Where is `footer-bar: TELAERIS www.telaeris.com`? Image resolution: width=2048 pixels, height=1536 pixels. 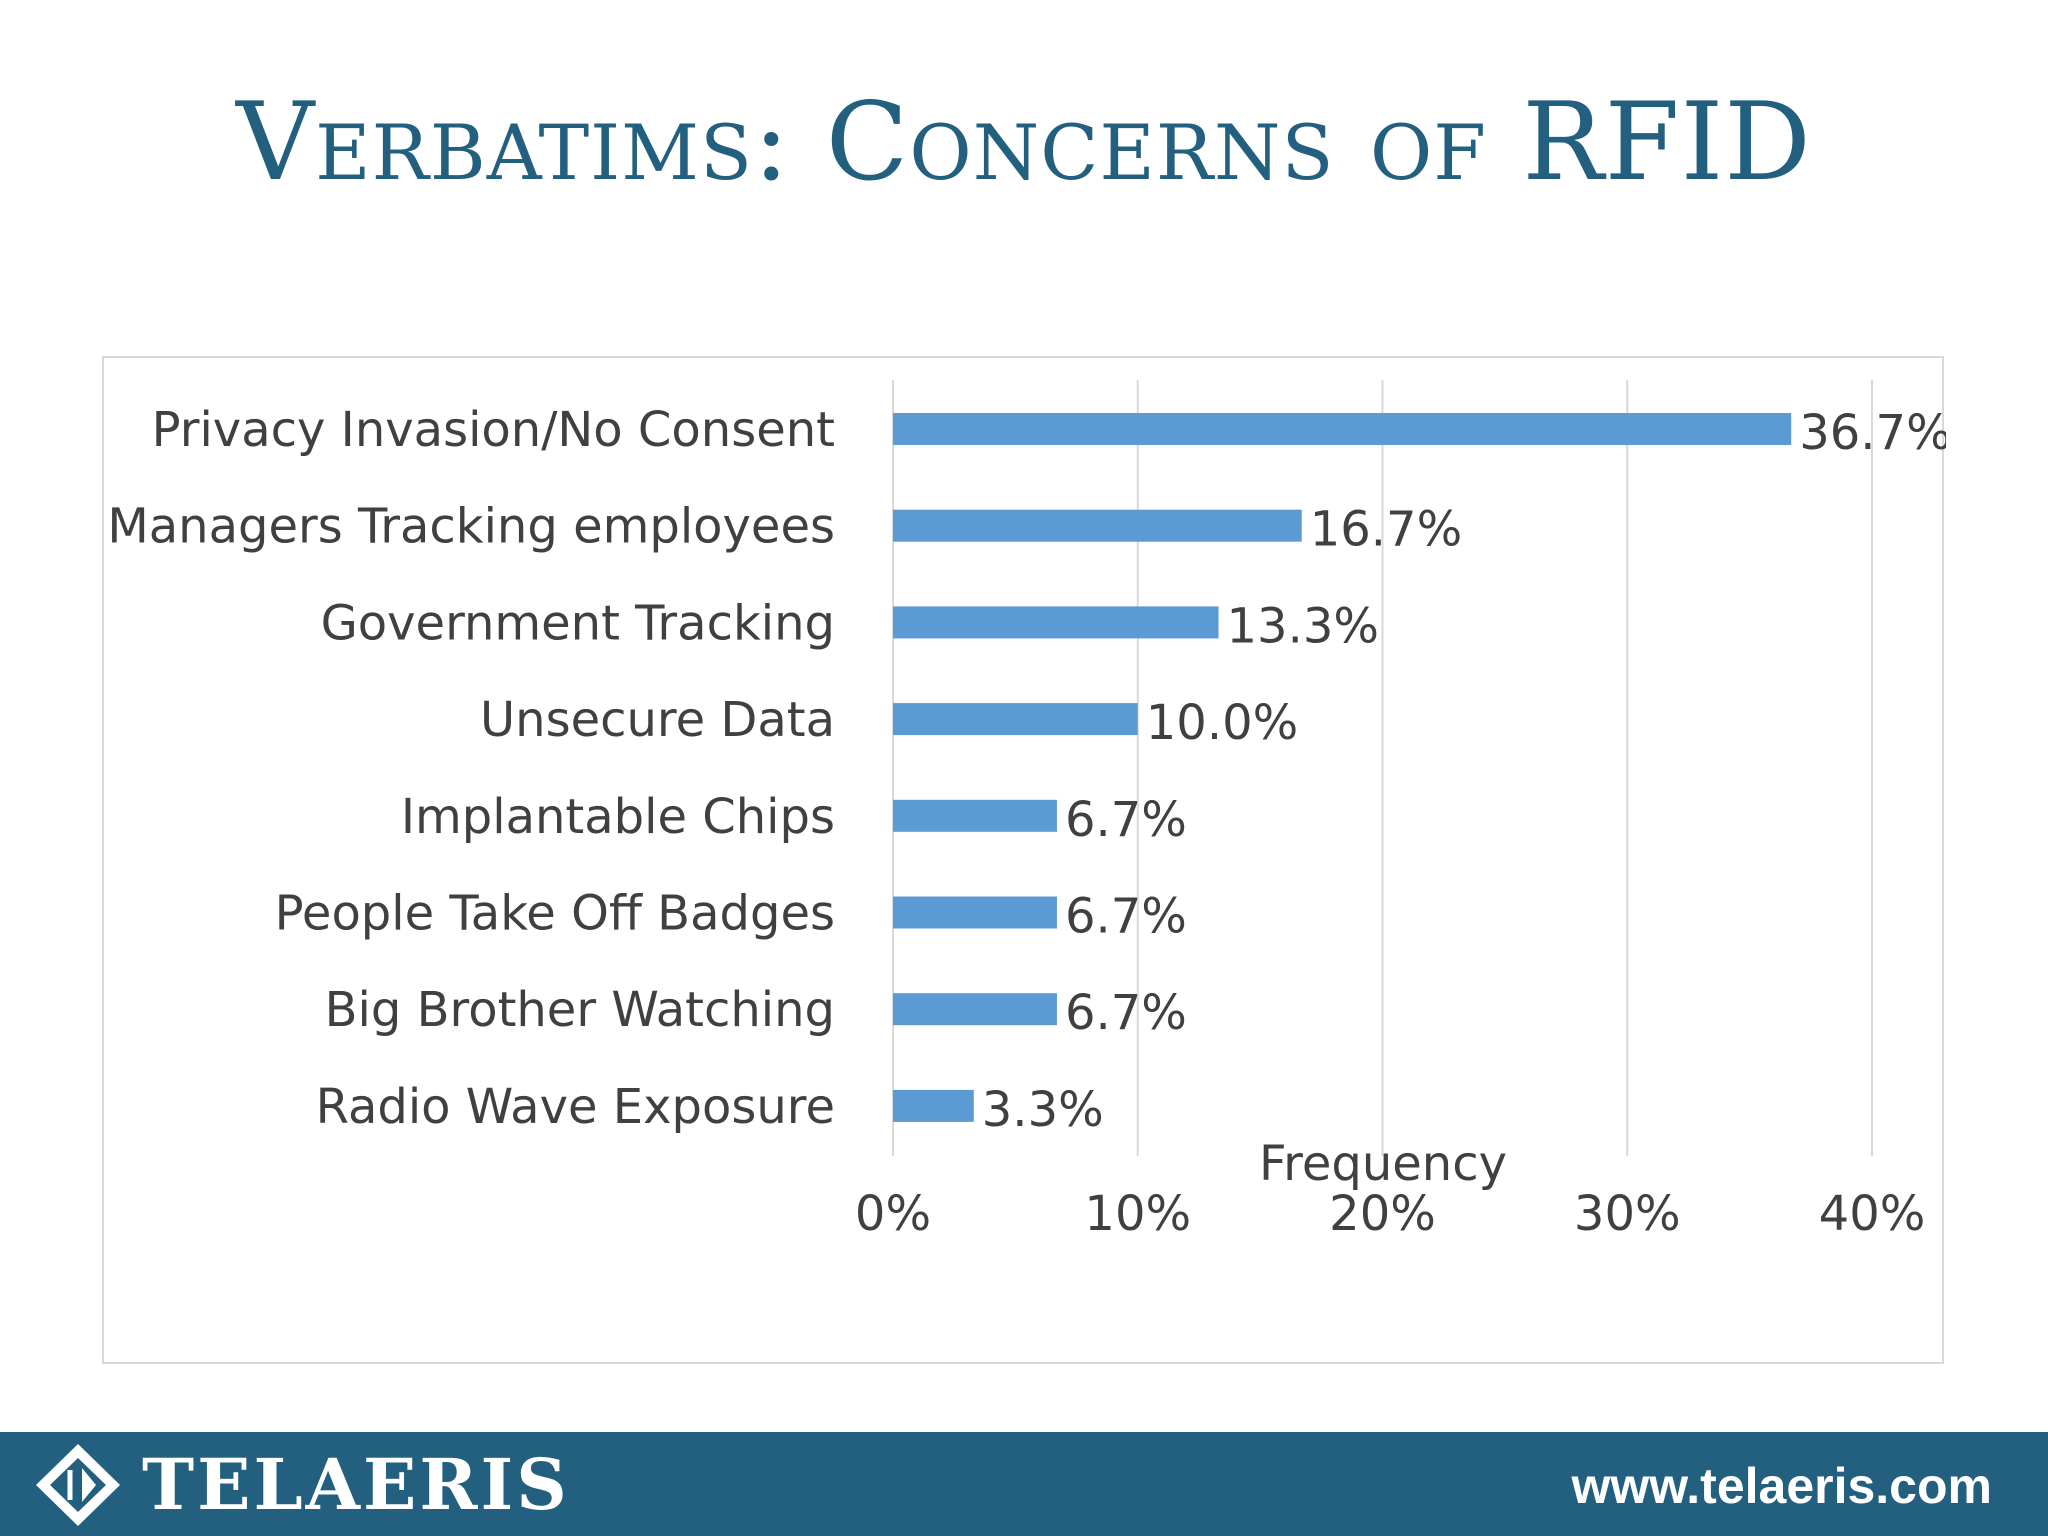 footer-bar: TELAERIS www.telaeris.com is located at coordinates (1024, 1484).